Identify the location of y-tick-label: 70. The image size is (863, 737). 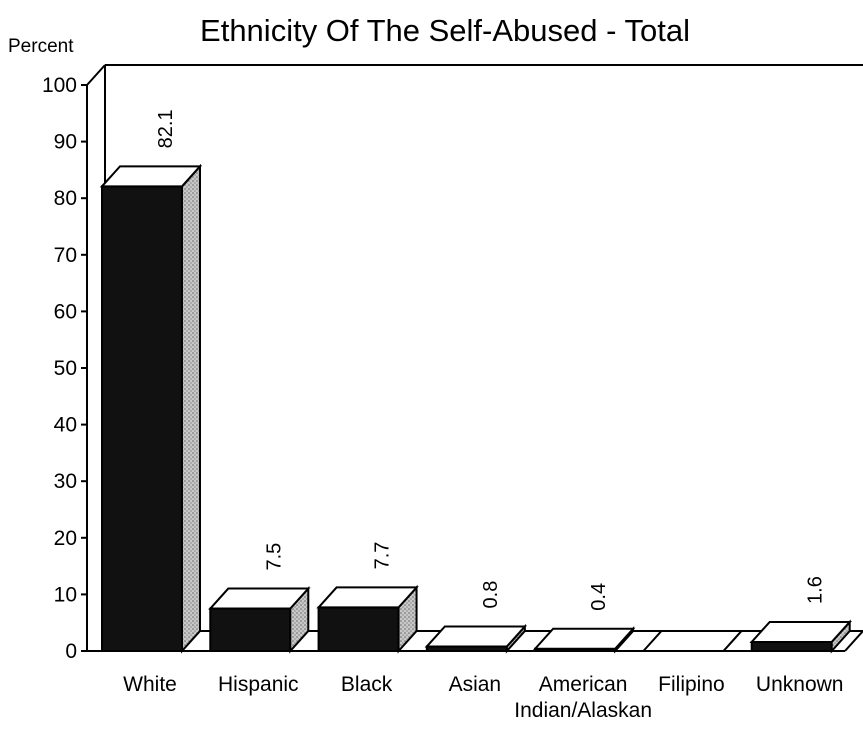
(65, 255).